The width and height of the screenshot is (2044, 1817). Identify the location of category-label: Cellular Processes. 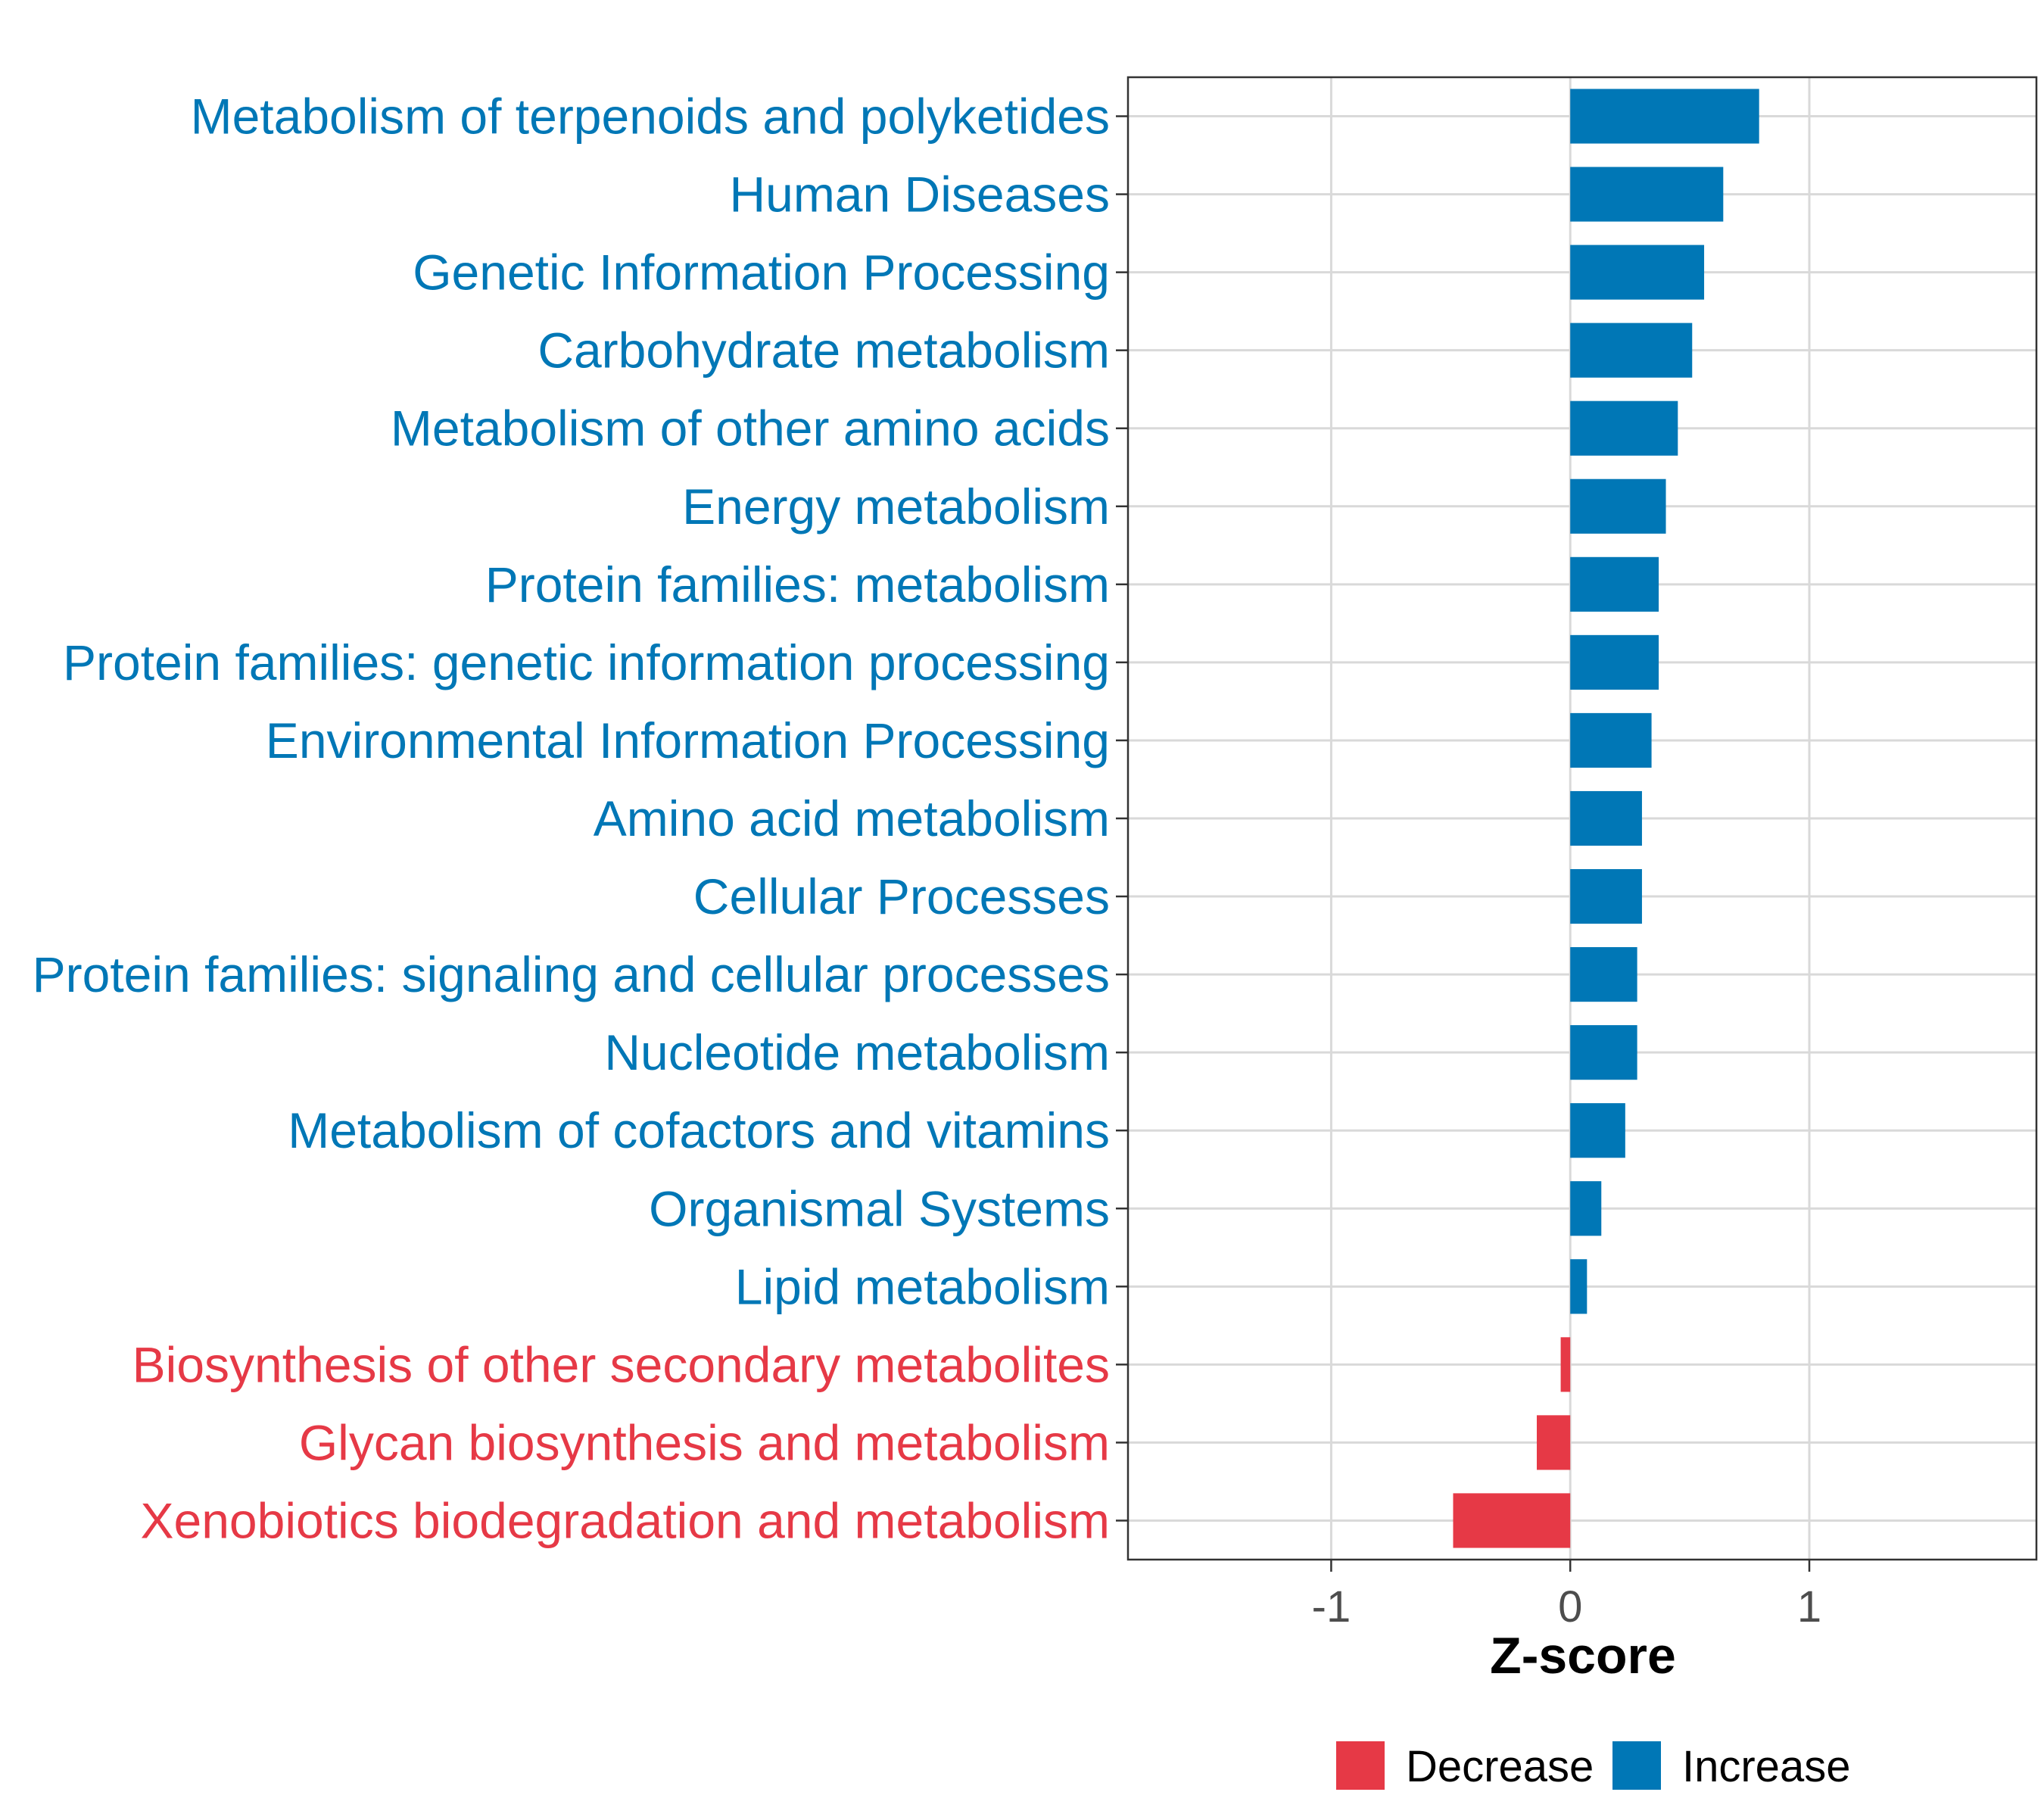
(901, 896).